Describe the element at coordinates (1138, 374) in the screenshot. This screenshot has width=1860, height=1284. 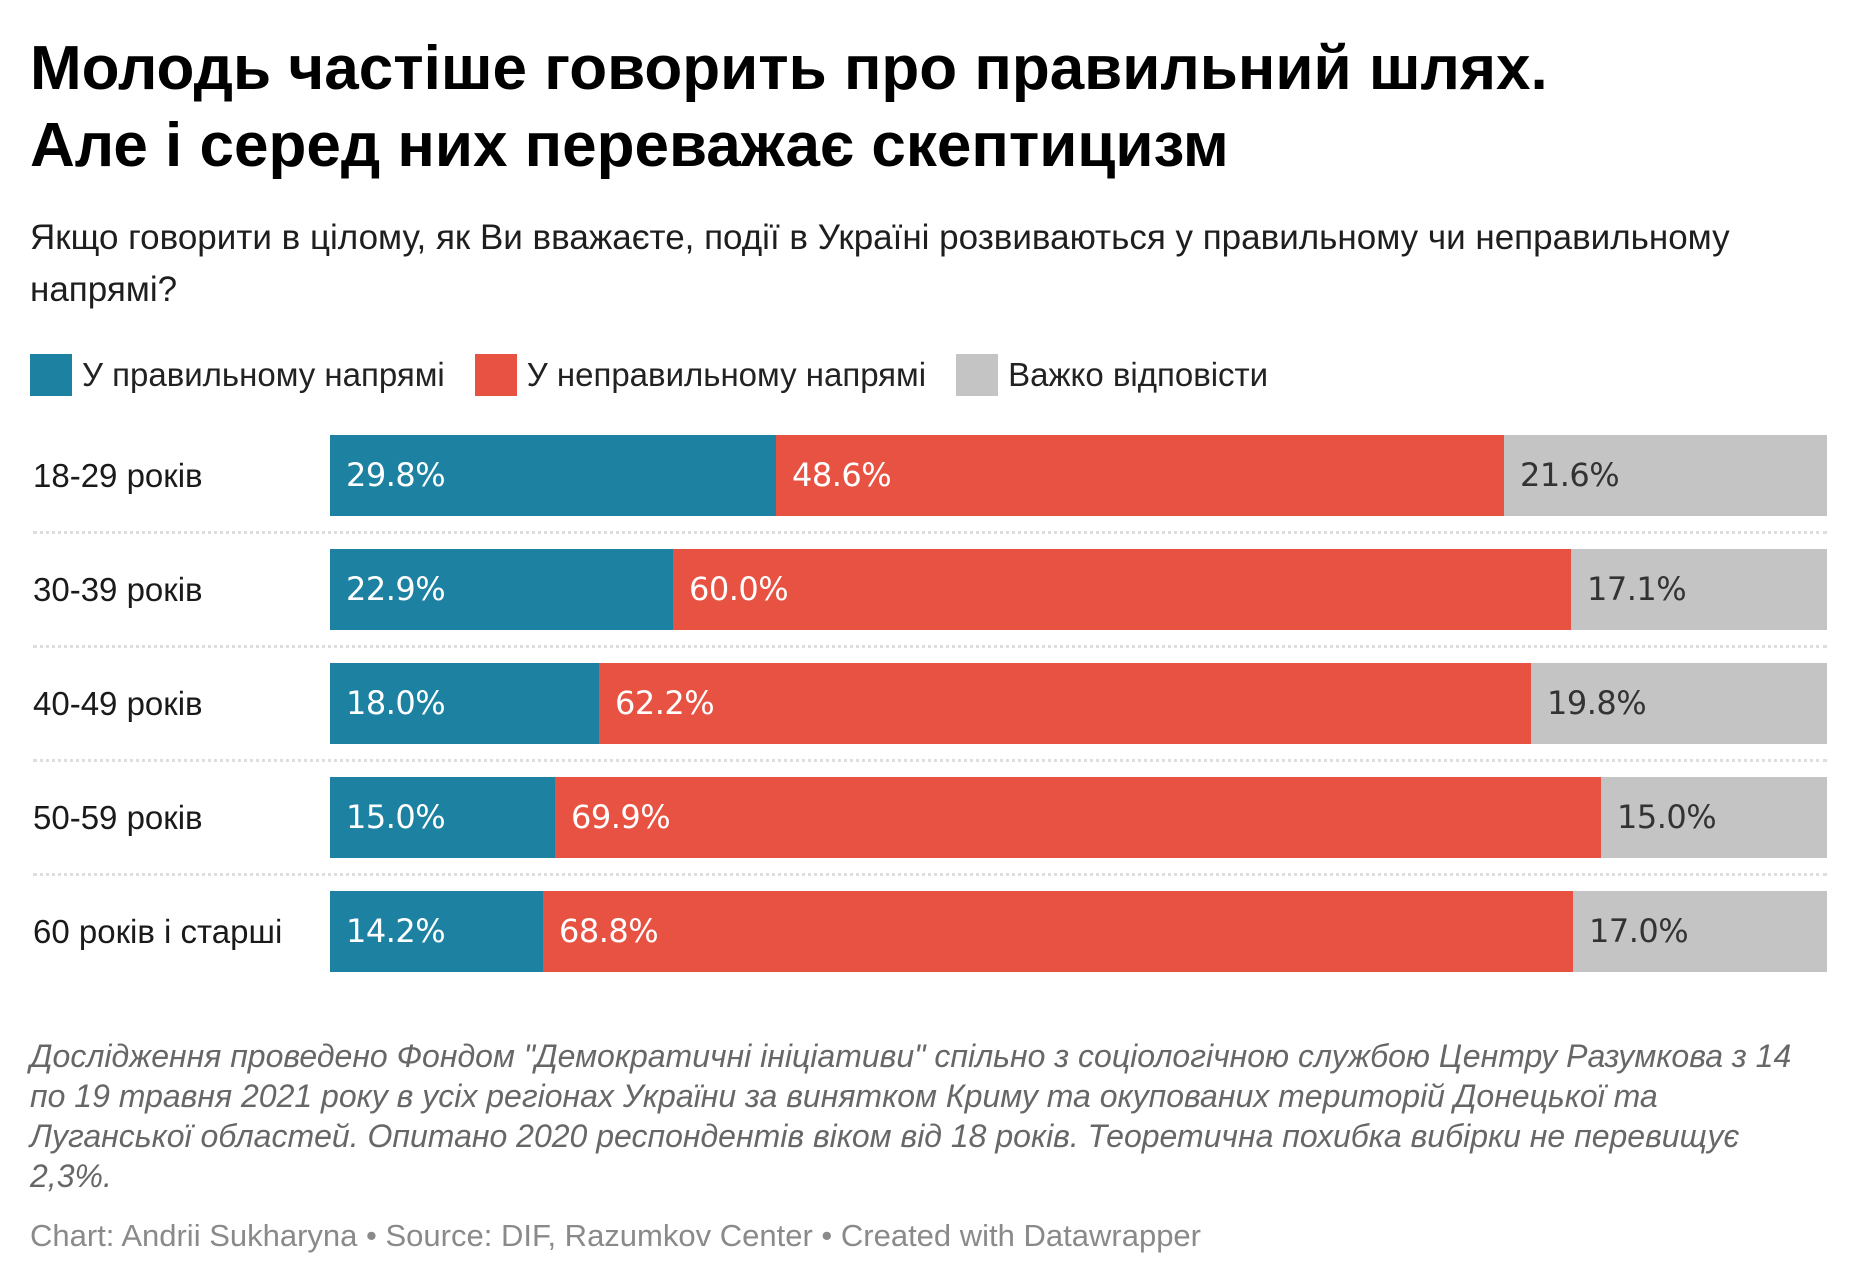
I see `legend-label: Важко відповісти` at that location.